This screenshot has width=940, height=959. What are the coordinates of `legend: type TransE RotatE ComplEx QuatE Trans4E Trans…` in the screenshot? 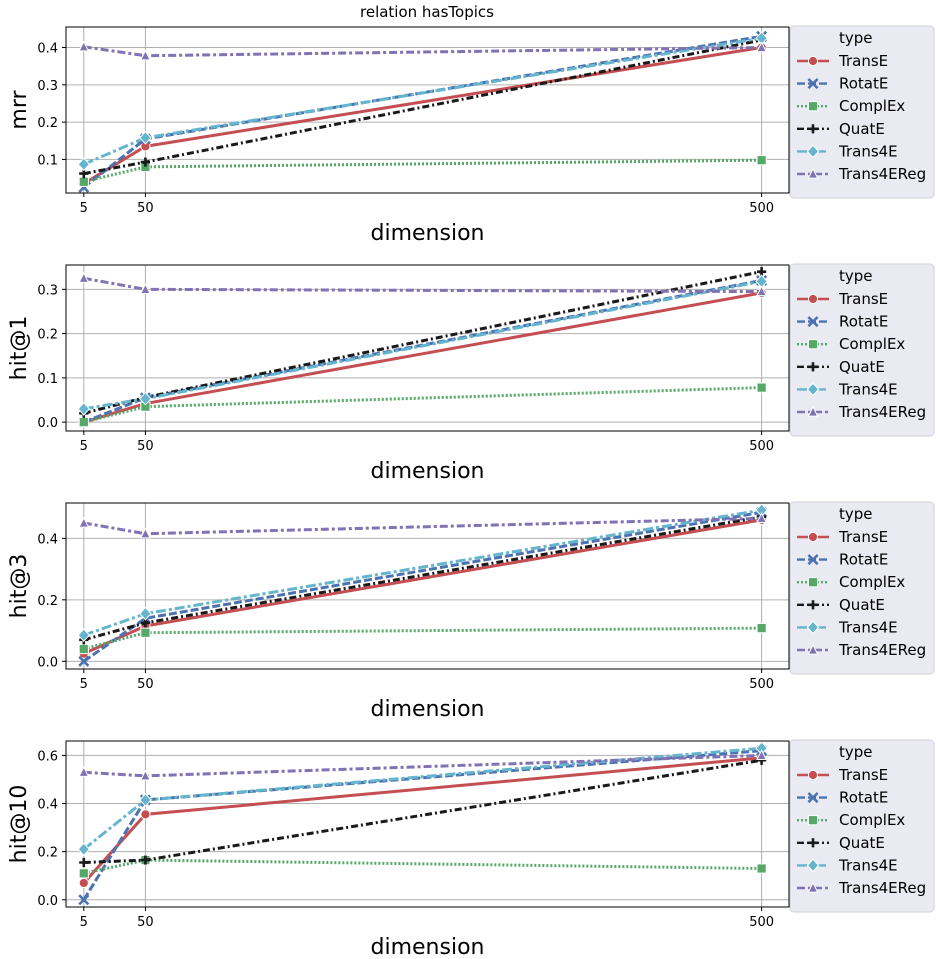 It's located at (862, 112).